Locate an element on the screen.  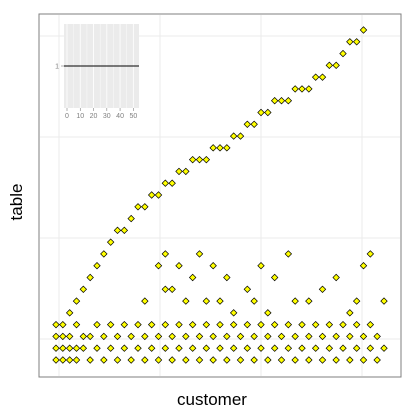
y-axis-title: table is located at coordinates (16, 202).